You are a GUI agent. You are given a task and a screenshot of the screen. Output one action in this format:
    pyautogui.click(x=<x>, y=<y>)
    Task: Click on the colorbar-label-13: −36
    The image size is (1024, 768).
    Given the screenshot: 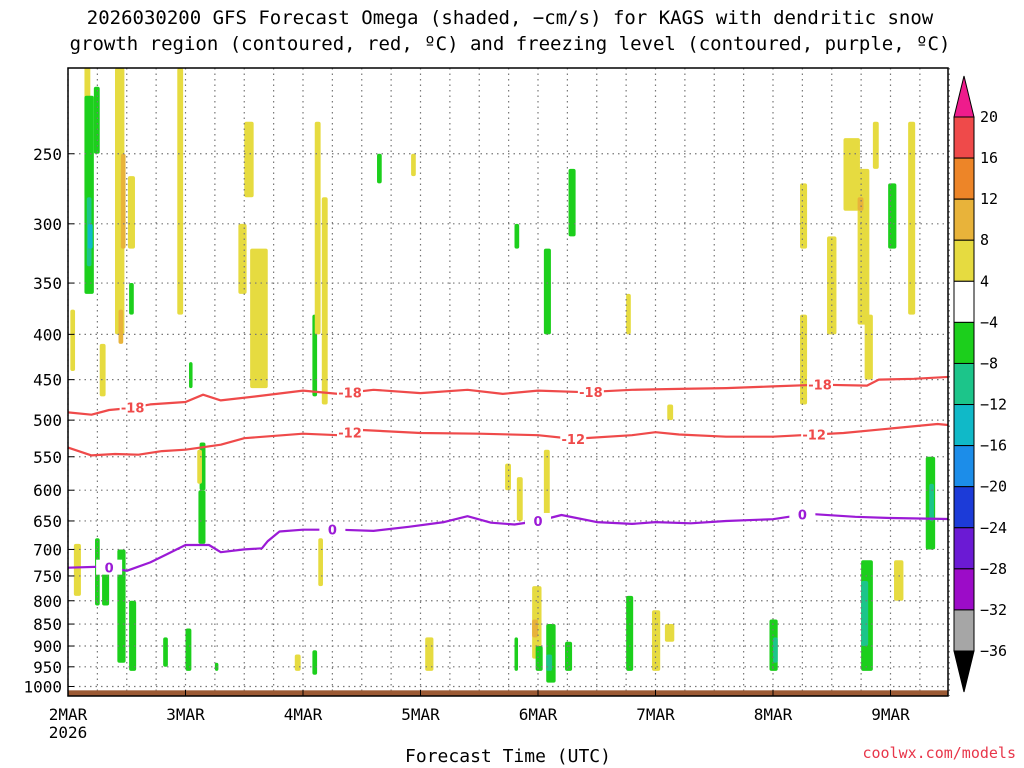 What is the action you would take?
    pyautogui.click(x=993, y=651)
    